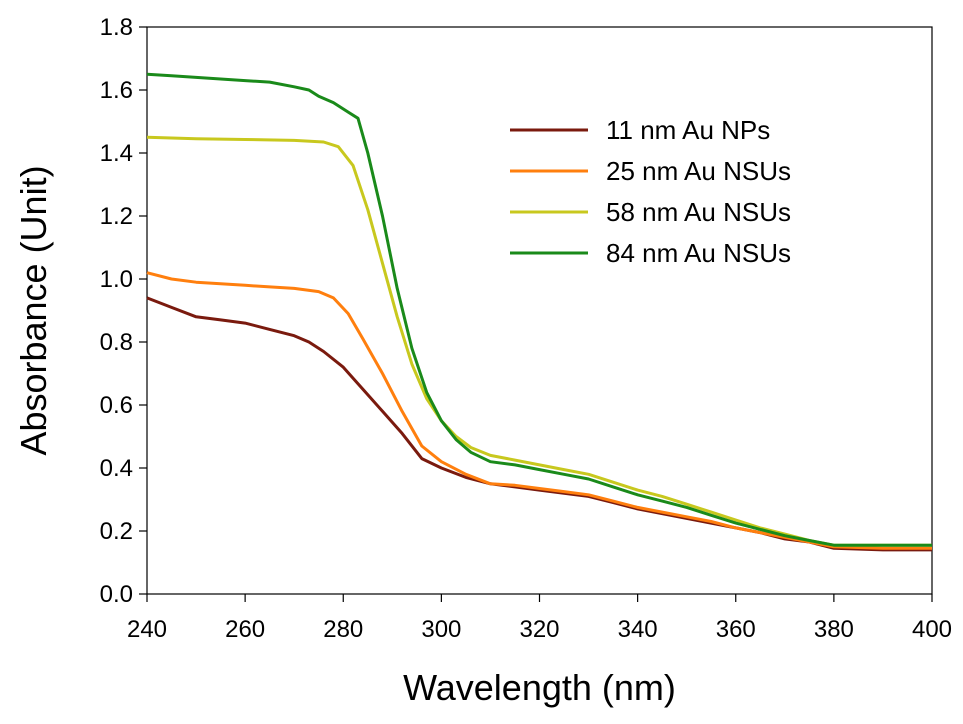 The width and height of the screenshot is (963, 724). Describe the element at coordinates (116, 279) in the screenshot. I see `y-tick-label: 1.0` at that location.